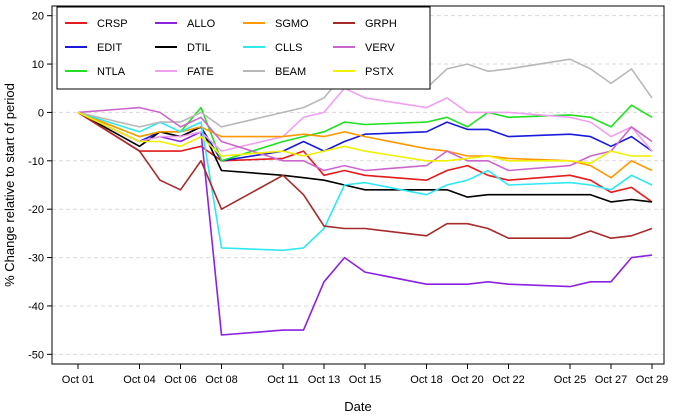  I want to click on x-tick-label: Oct 22, so click(508, 380).